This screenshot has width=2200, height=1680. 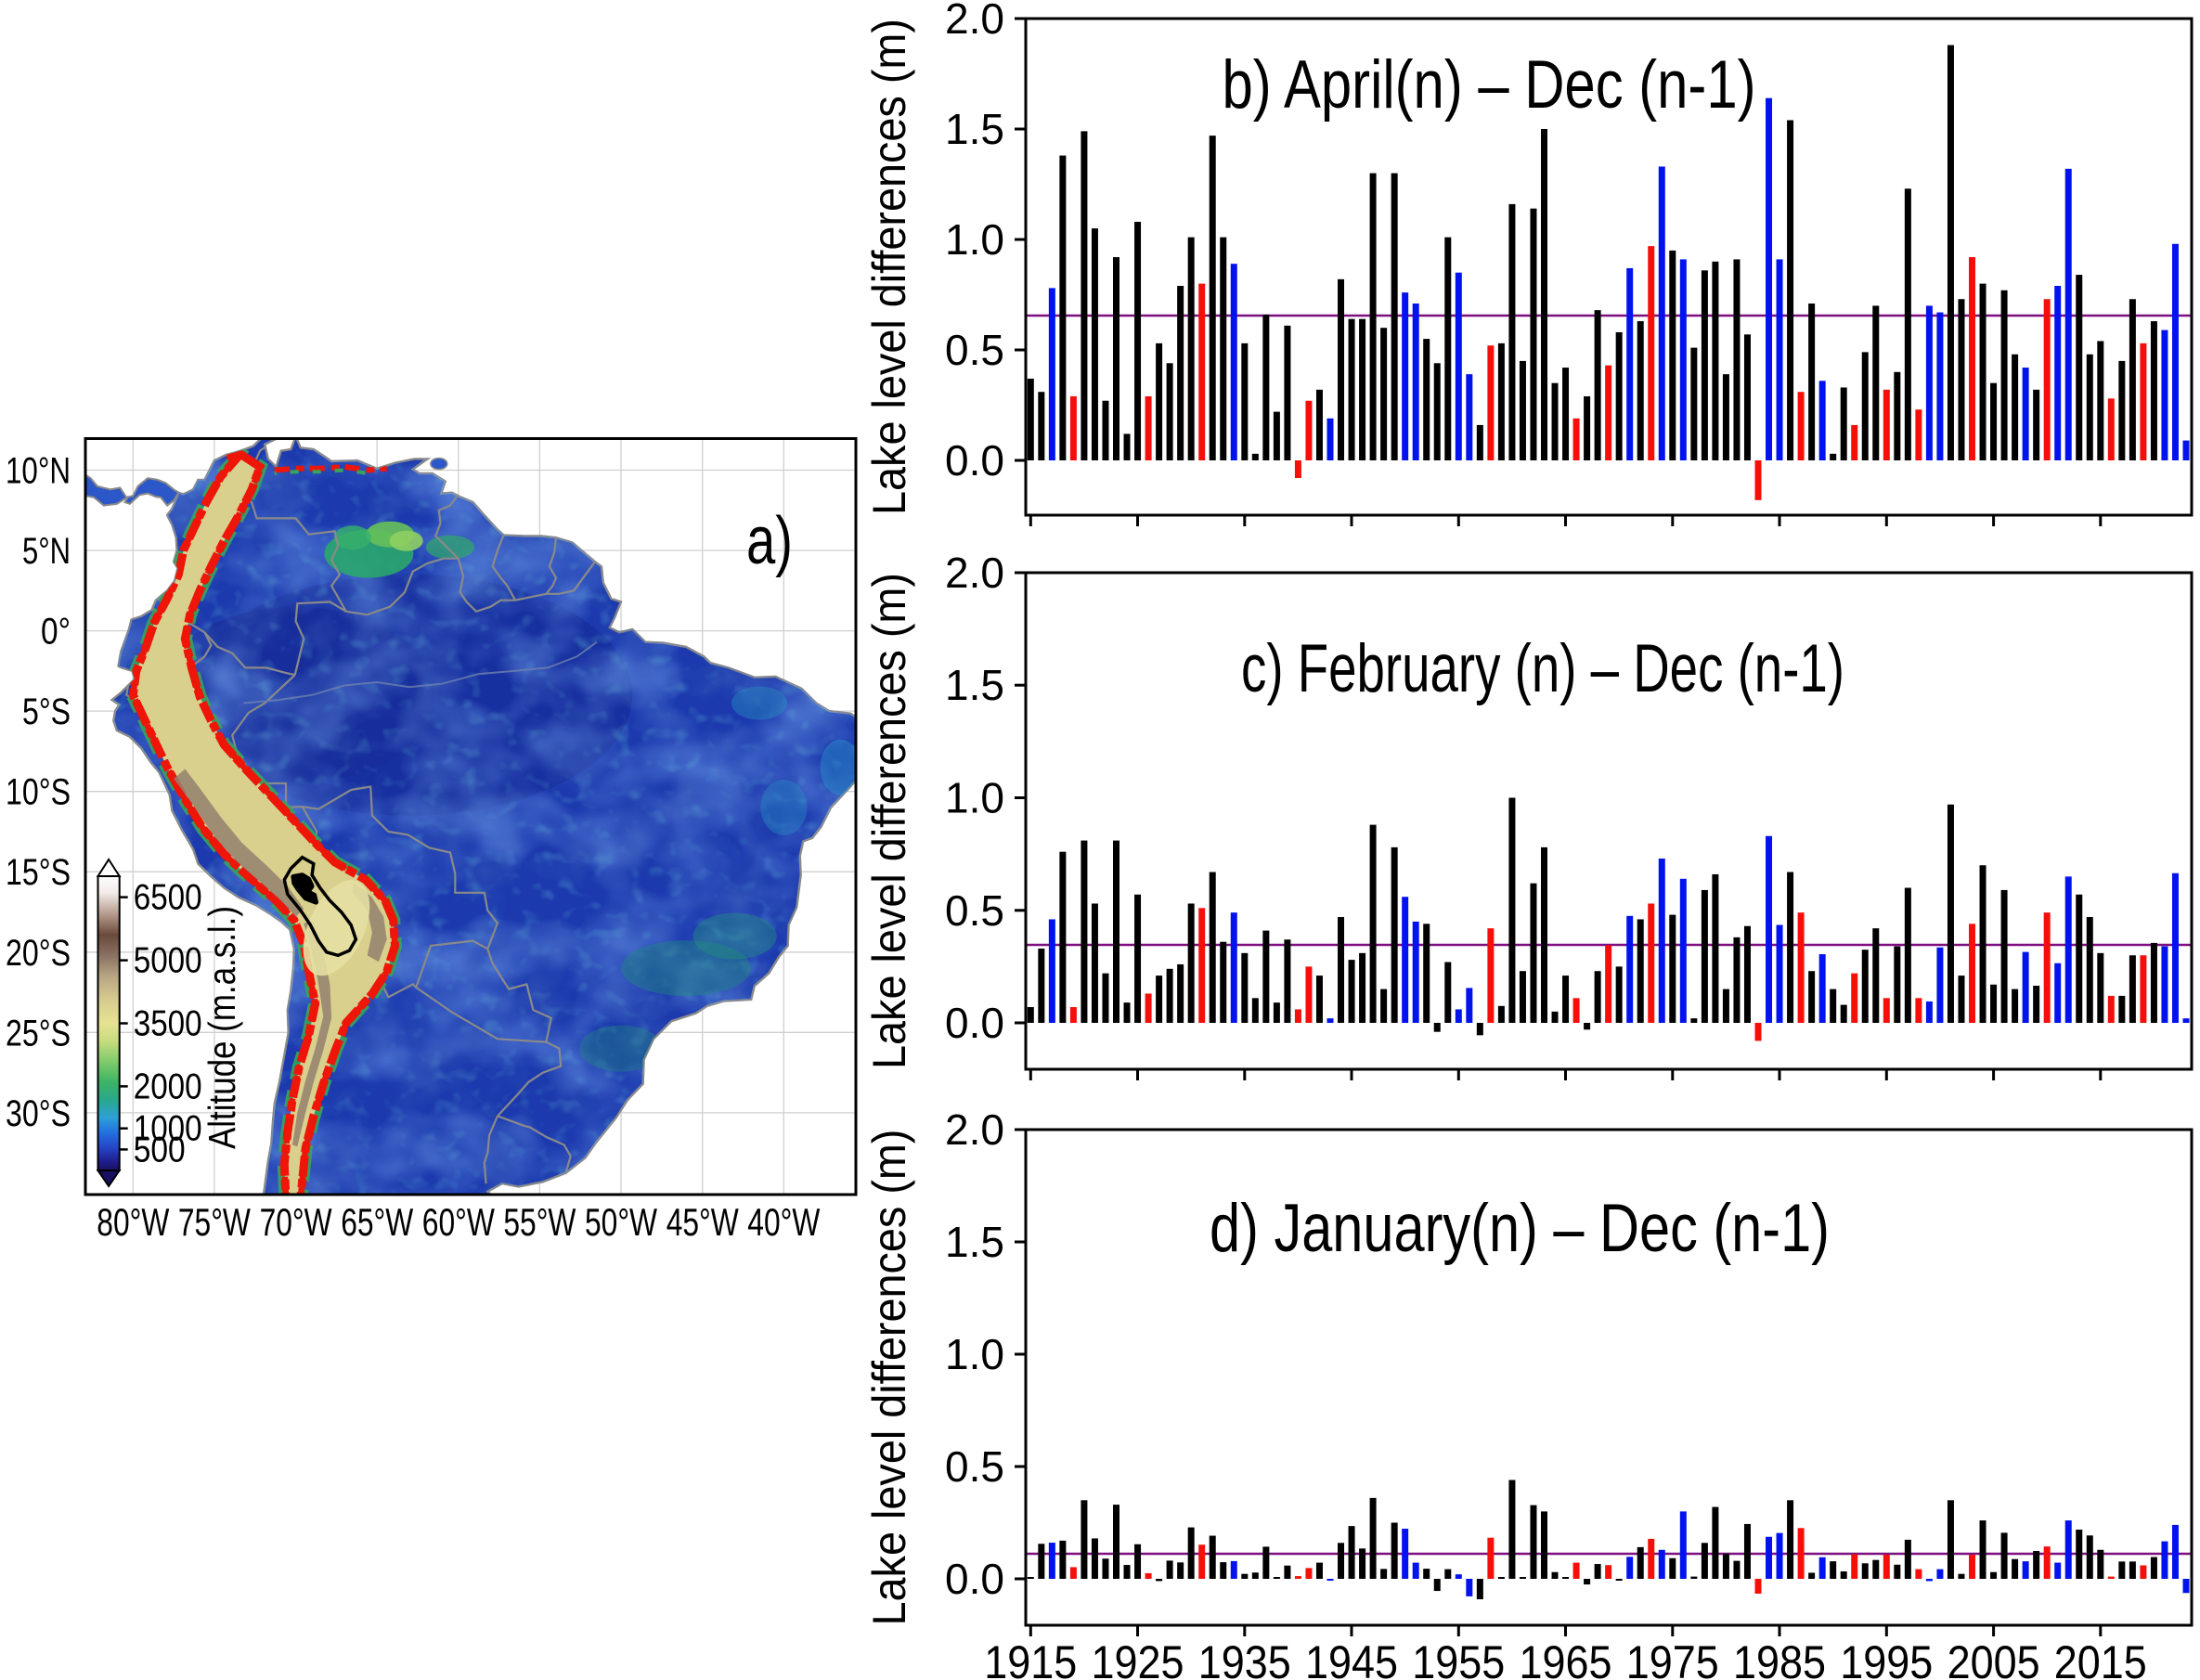 What do you see at coordinates (296, 1222) in the screenshot?
I see `svg-text: 70°W` at bounding box center [296, 1222].